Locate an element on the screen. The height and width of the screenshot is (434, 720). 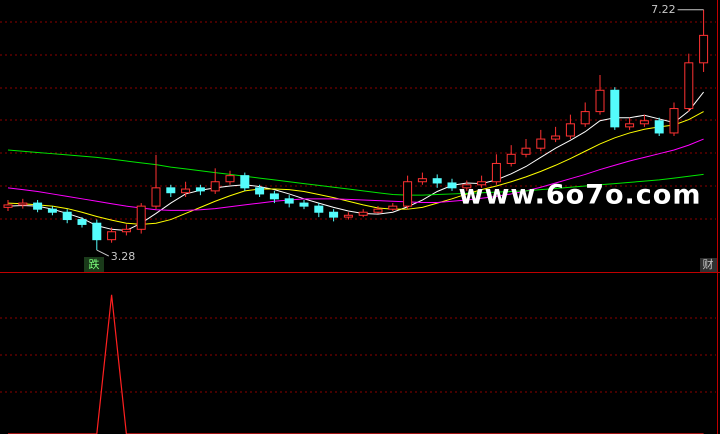
signal-label: 跌 is located at coordinates (94, 264).